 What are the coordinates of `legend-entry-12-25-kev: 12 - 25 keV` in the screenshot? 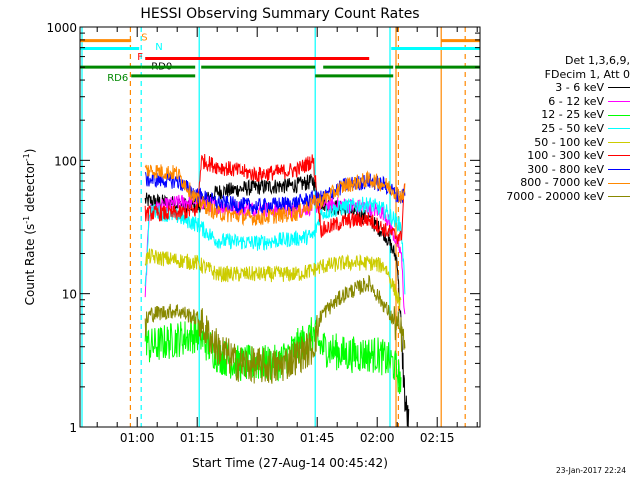 It's located at (554, 115).